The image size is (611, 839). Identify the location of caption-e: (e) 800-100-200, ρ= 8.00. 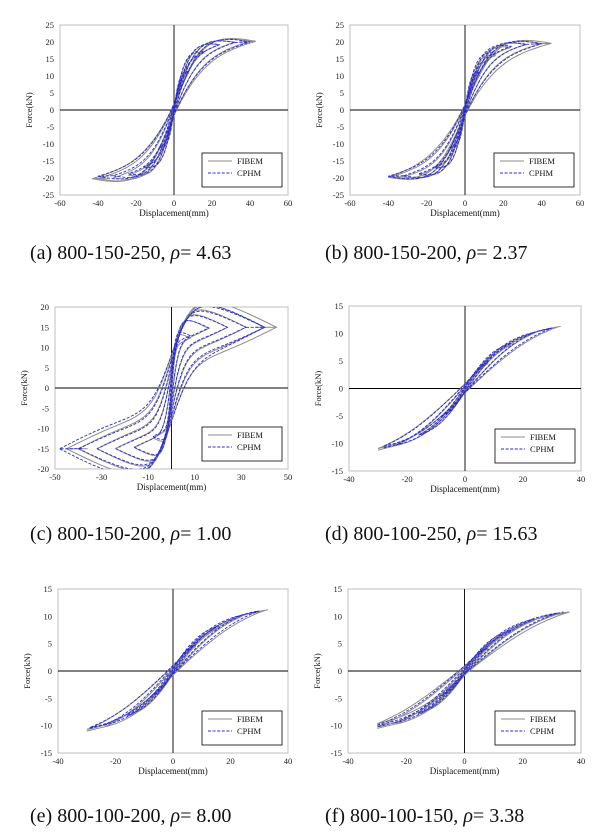
(130, 816).